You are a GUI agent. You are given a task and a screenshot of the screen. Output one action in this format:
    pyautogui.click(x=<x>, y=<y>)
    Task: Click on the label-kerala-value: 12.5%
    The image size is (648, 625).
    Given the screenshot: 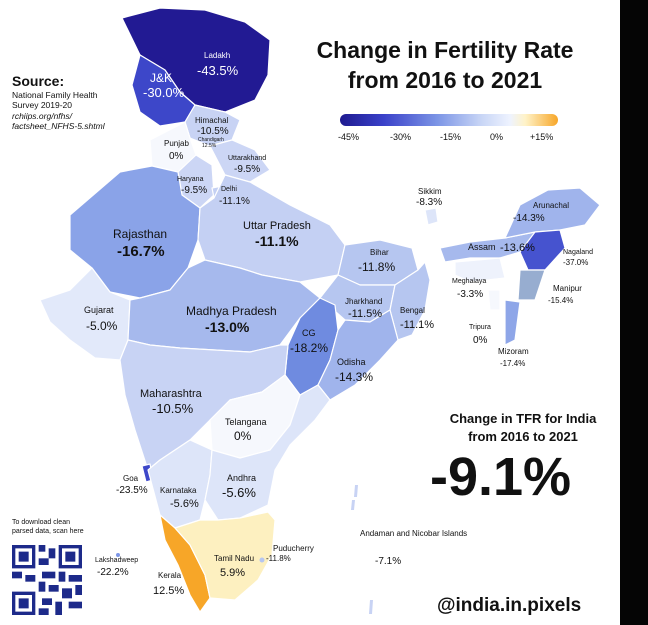 What is the action you would take?
    pyautogui.click(x=169, y=591)
    